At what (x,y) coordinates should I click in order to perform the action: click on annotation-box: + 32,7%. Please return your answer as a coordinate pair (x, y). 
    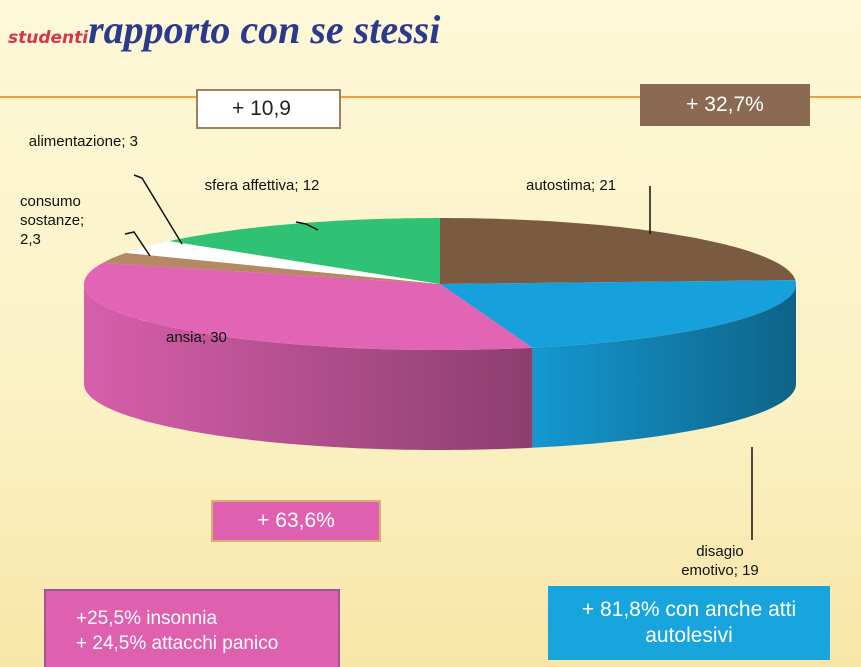
    Looking at the image, I should click on (725, 105).